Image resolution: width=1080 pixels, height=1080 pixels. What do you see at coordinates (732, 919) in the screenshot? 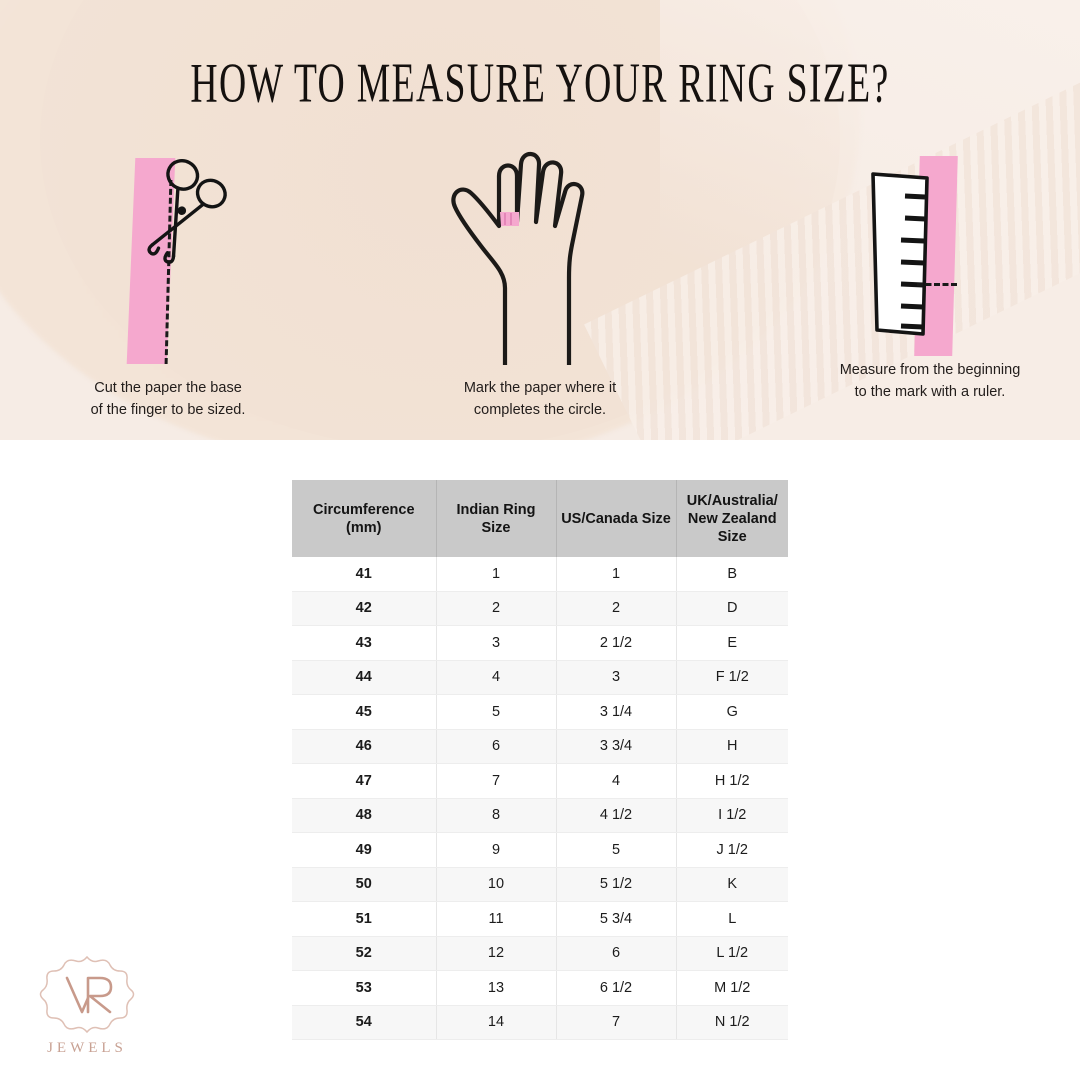
I see `table-cell: L` at bounding box center [732, 919].